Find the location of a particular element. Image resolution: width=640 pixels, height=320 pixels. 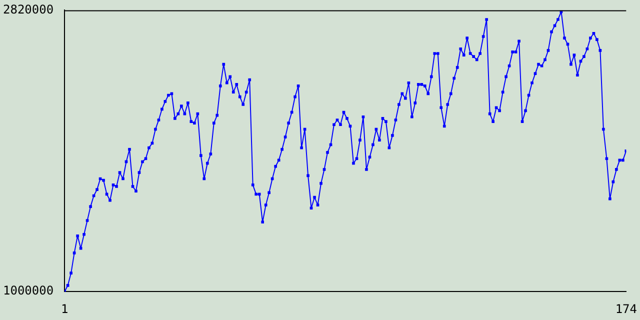

y-tick-label: 2820000 is located at coordinates (28, 9).